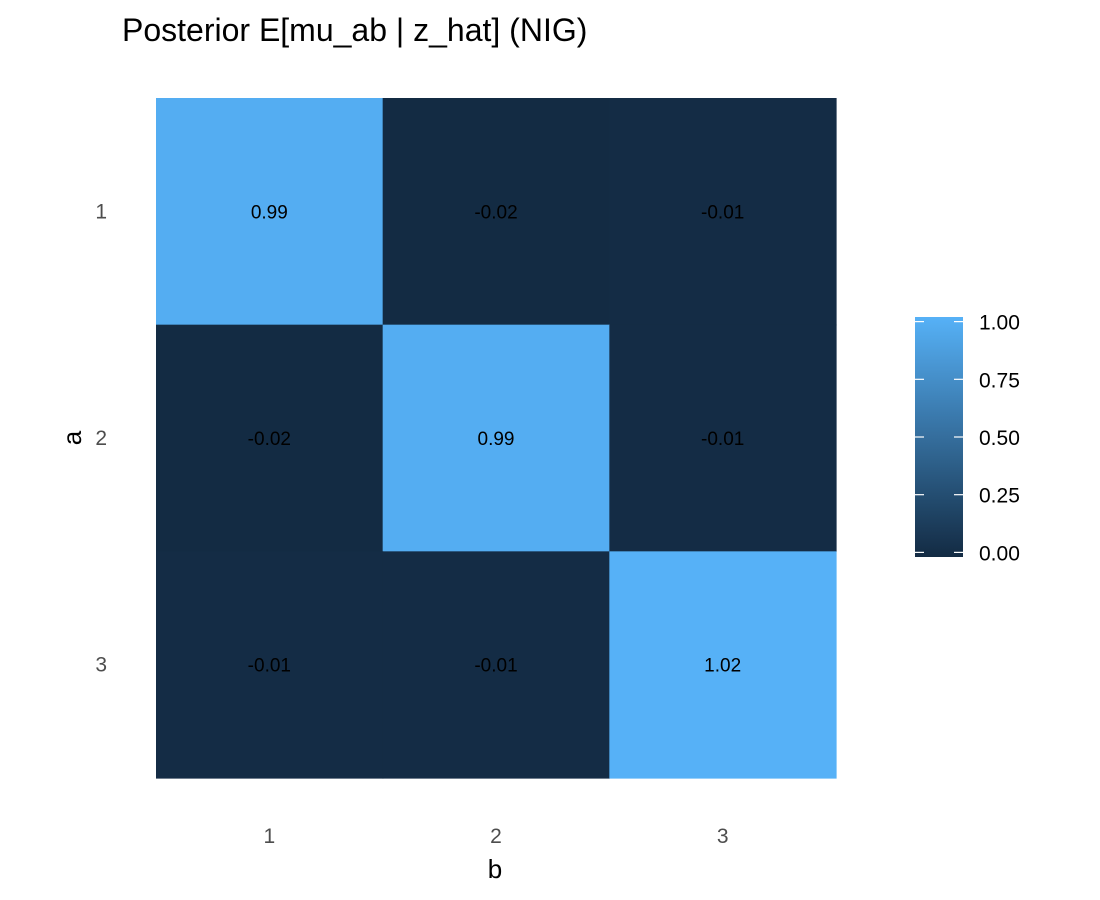  What do you see at coordinates (101, 665) in the screenshot?
I see `y-tick-label: 3` at bounding box center [101, 665].